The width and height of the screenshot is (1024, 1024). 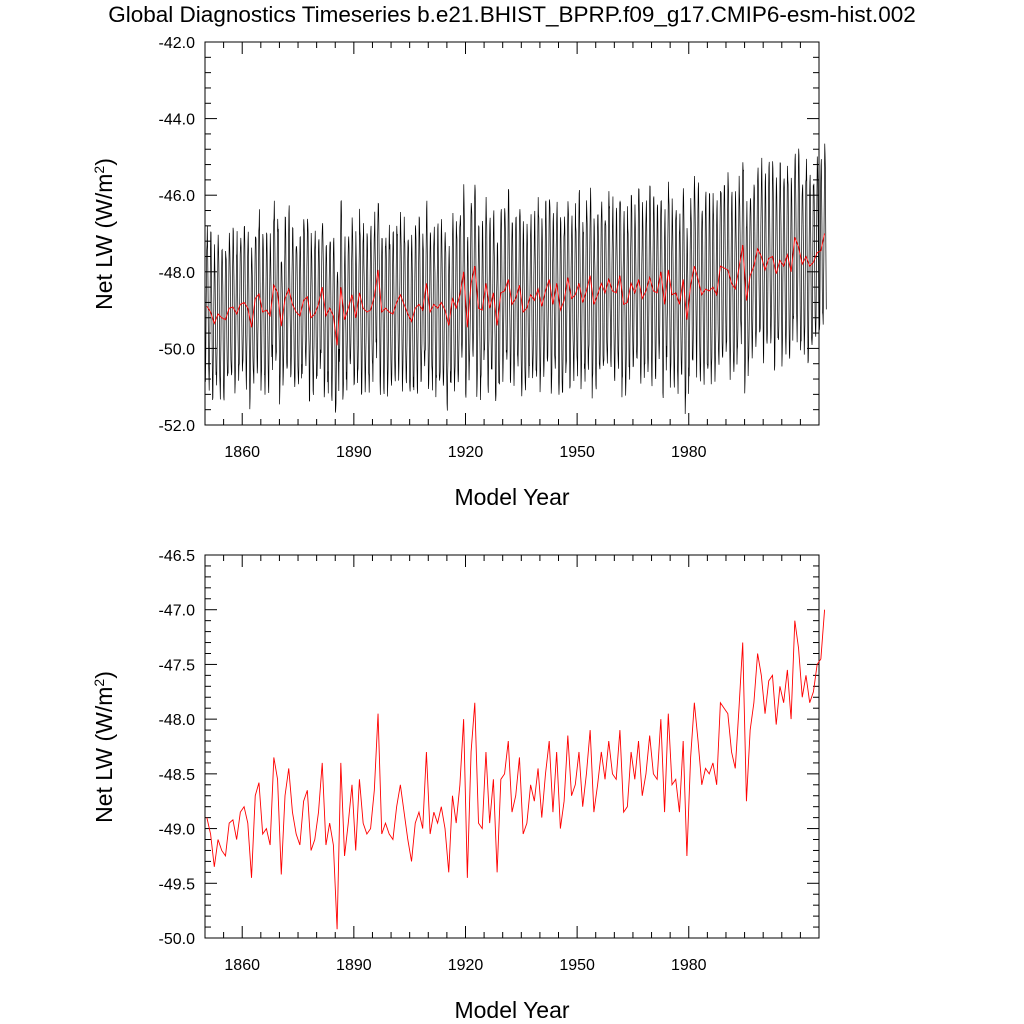 What do you see at coordinates (177, 556) in the screenshot?
I see `y-tick-label: -46.5` at bounding box center [177, 556].